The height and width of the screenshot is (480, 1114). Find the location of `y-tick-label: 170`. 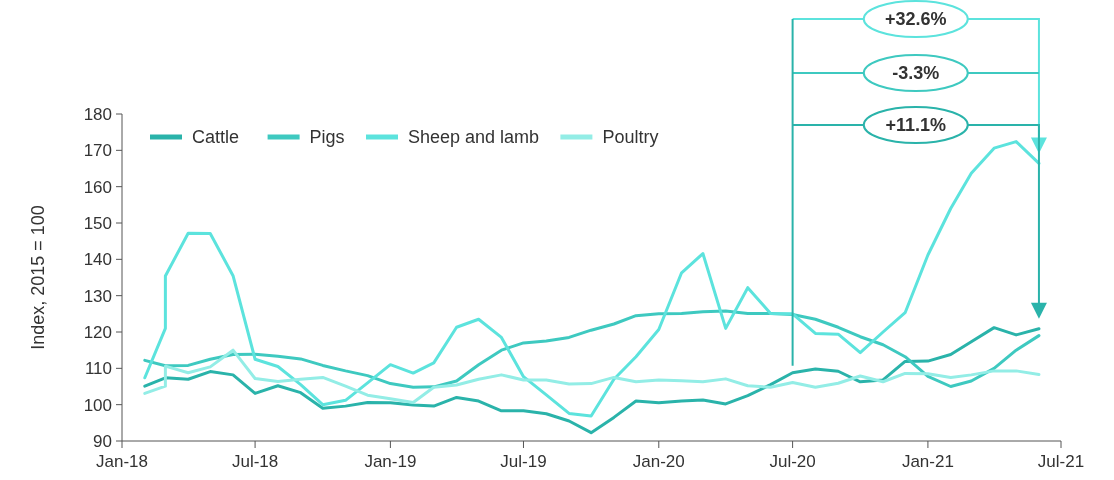

y-tick-label: 170 is located at coordinates (97, 151).